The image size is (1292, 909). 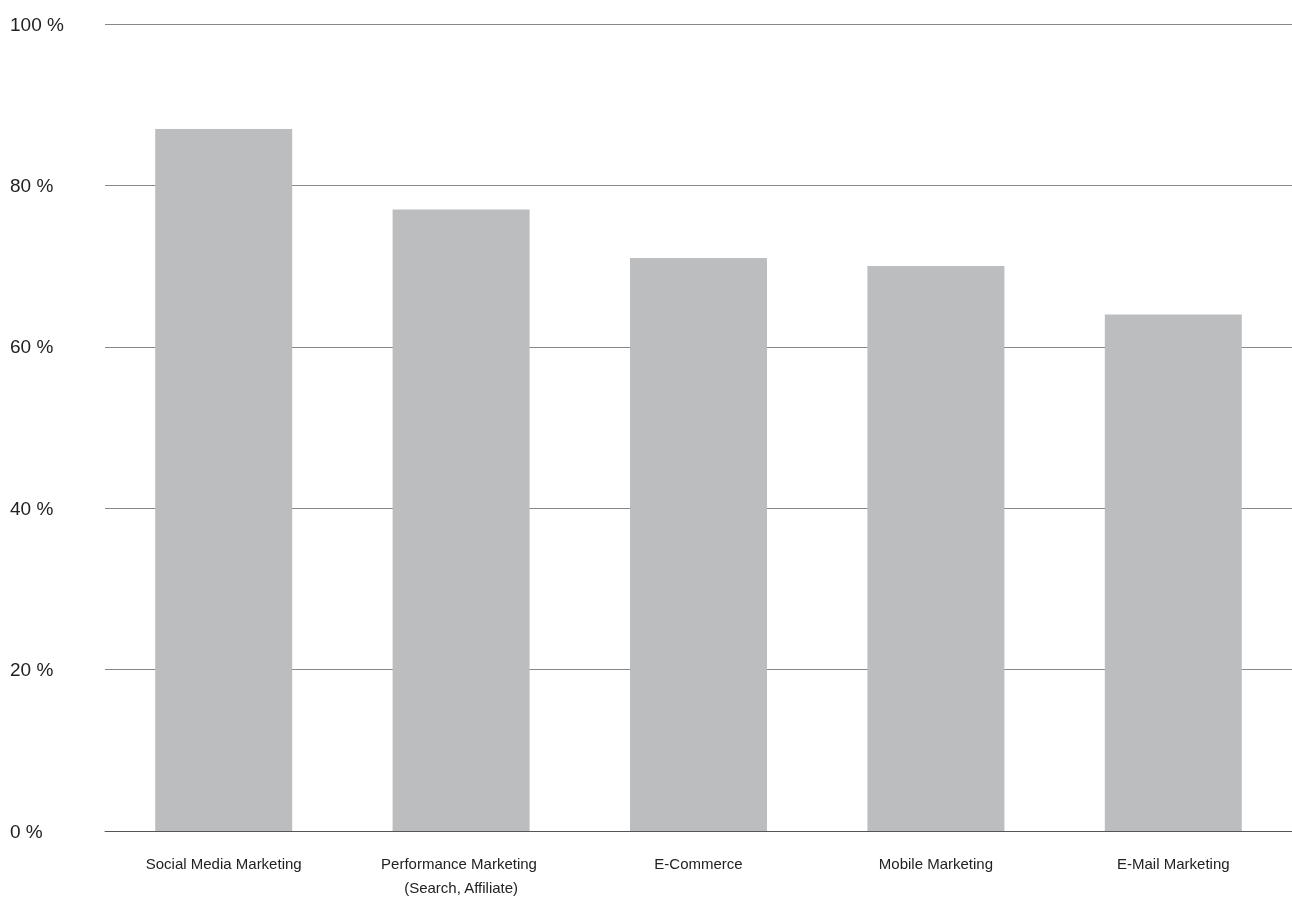 I want to click on x-tick-label: Social Media Marketing, so click(x=223, y=863).